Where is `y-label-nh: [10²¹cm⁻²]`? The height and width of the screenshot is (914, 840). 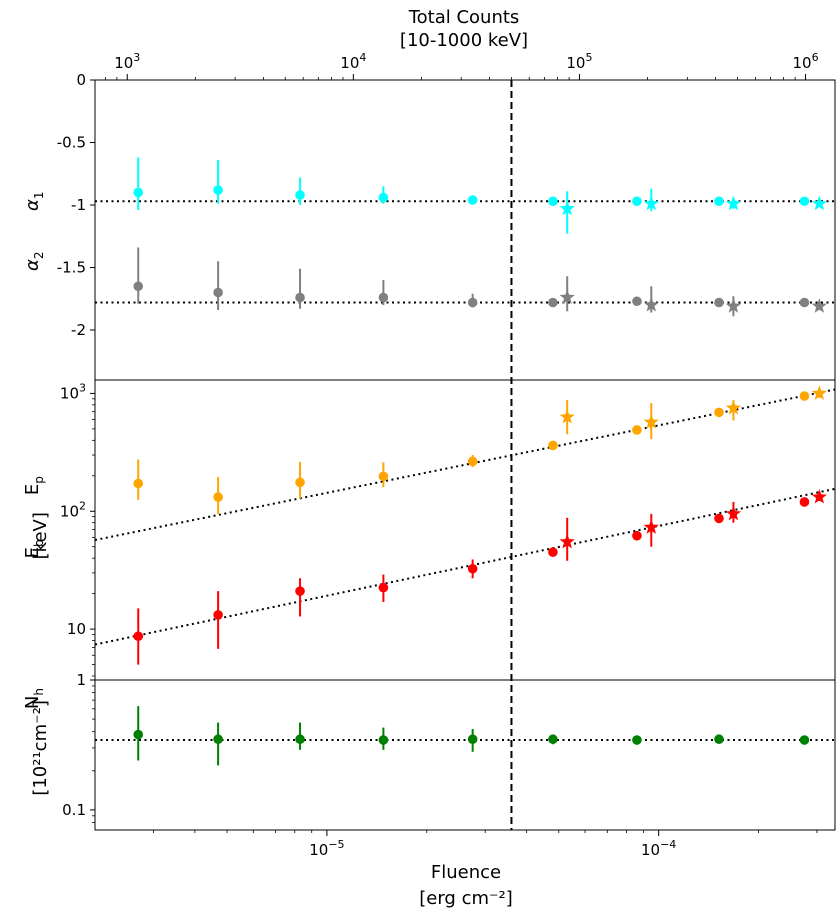
y-label-nh: [10²¹cm⁻²] is located at coordinates (40, 748).